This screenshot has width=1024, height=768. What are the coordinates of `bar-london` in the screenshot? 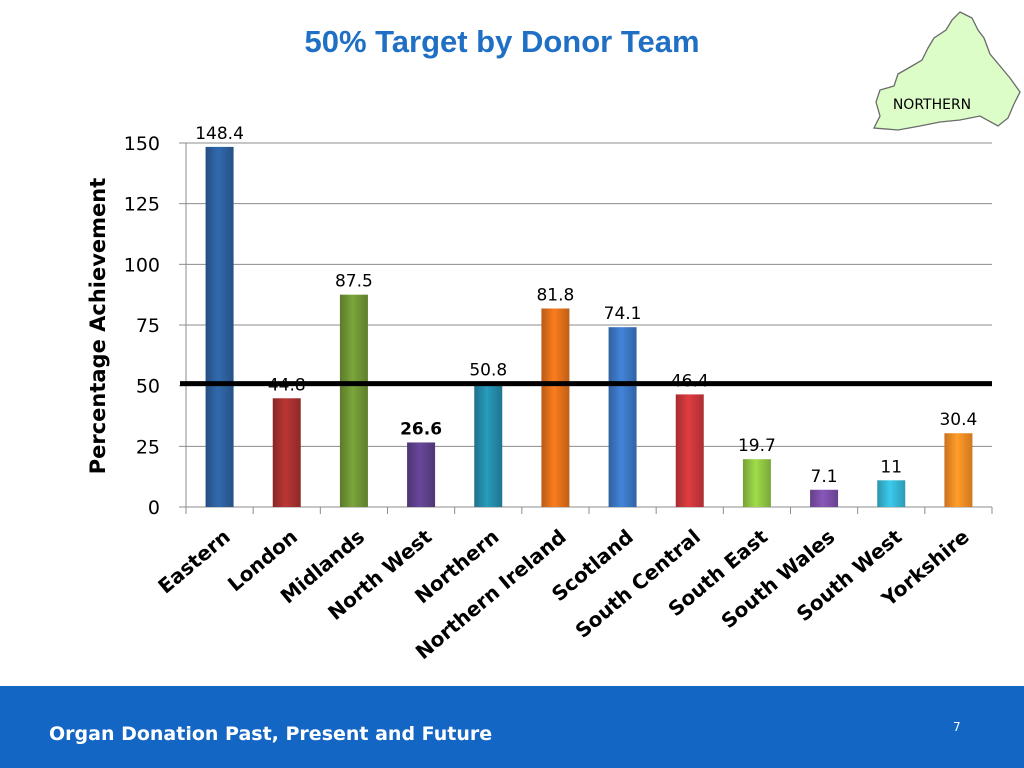 It's located at (286, 452).